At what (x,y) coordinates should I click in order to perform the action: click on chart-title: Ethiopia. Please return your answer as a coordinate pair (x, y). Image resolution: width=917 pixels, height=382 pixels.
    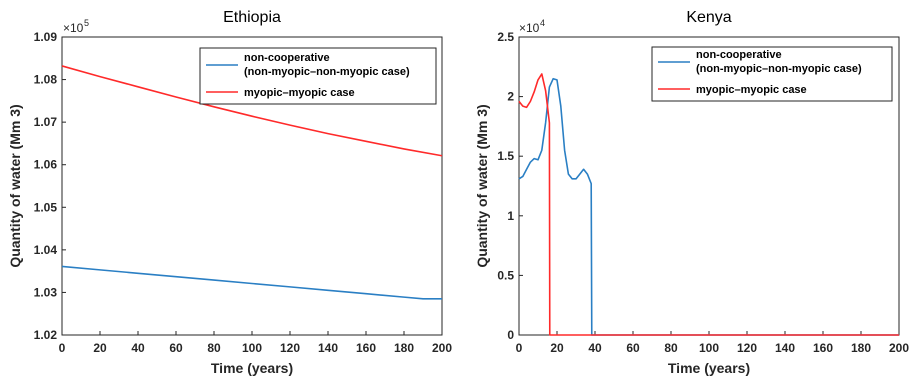
    Looking at the image, I should click on (252, 17).